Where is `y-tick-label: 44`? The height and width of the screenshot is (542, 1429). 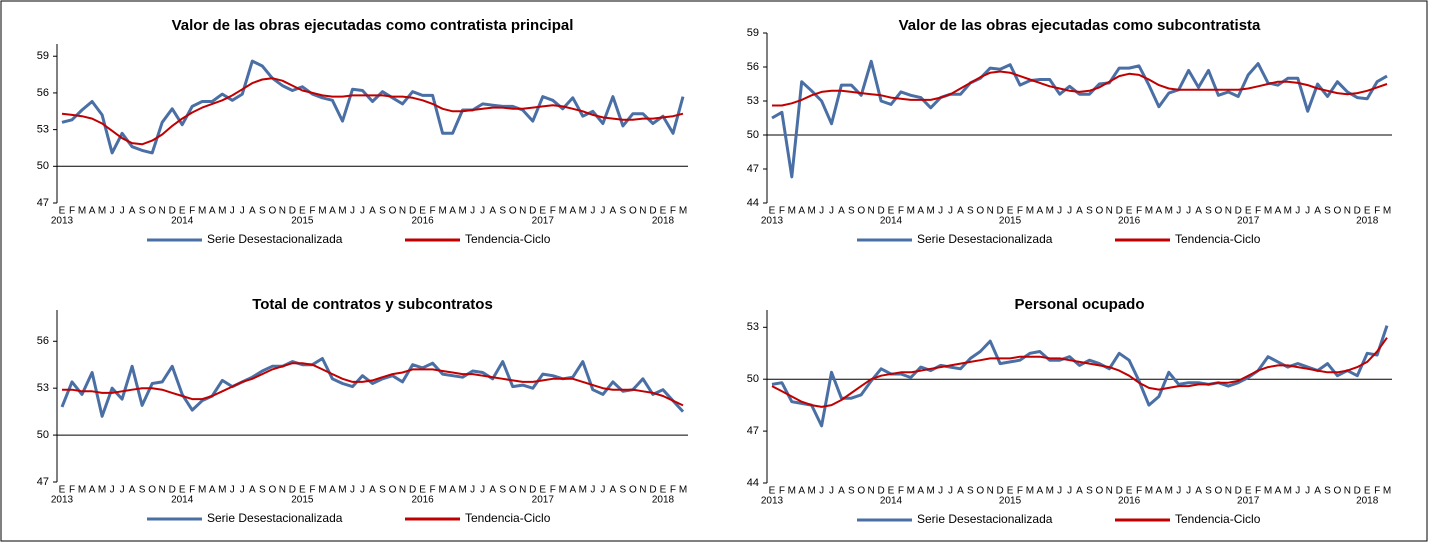 y-tick-label: 44 is located at coordinates (753, 483).